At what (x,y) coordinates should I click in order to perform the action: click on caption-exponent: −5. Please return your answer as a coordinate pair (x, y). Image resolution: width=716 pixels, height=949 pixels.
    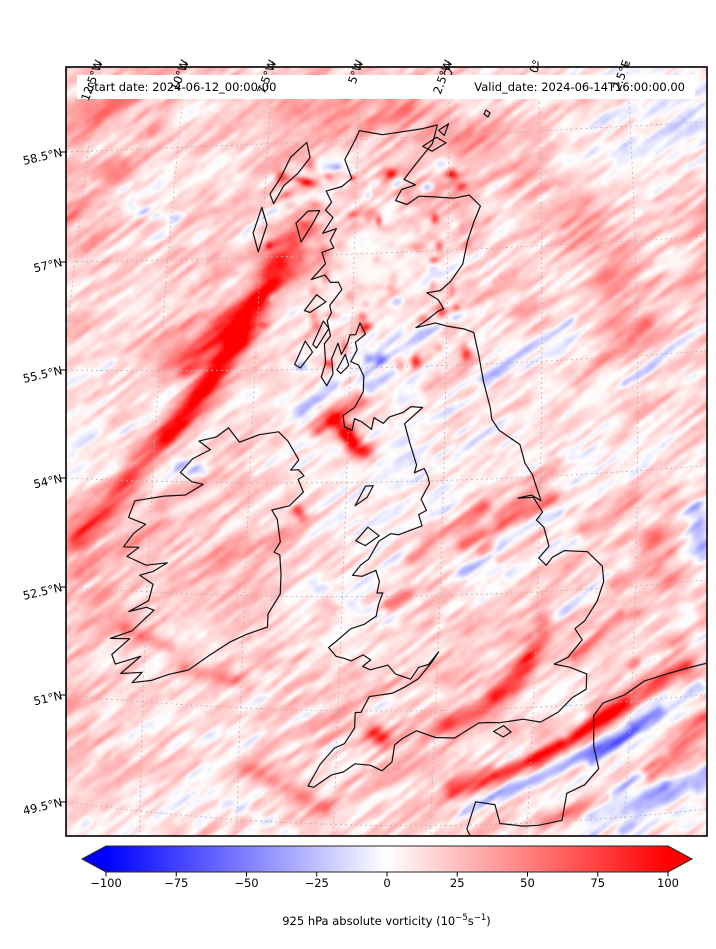
    Looking at the image, I should click on (461, 918).